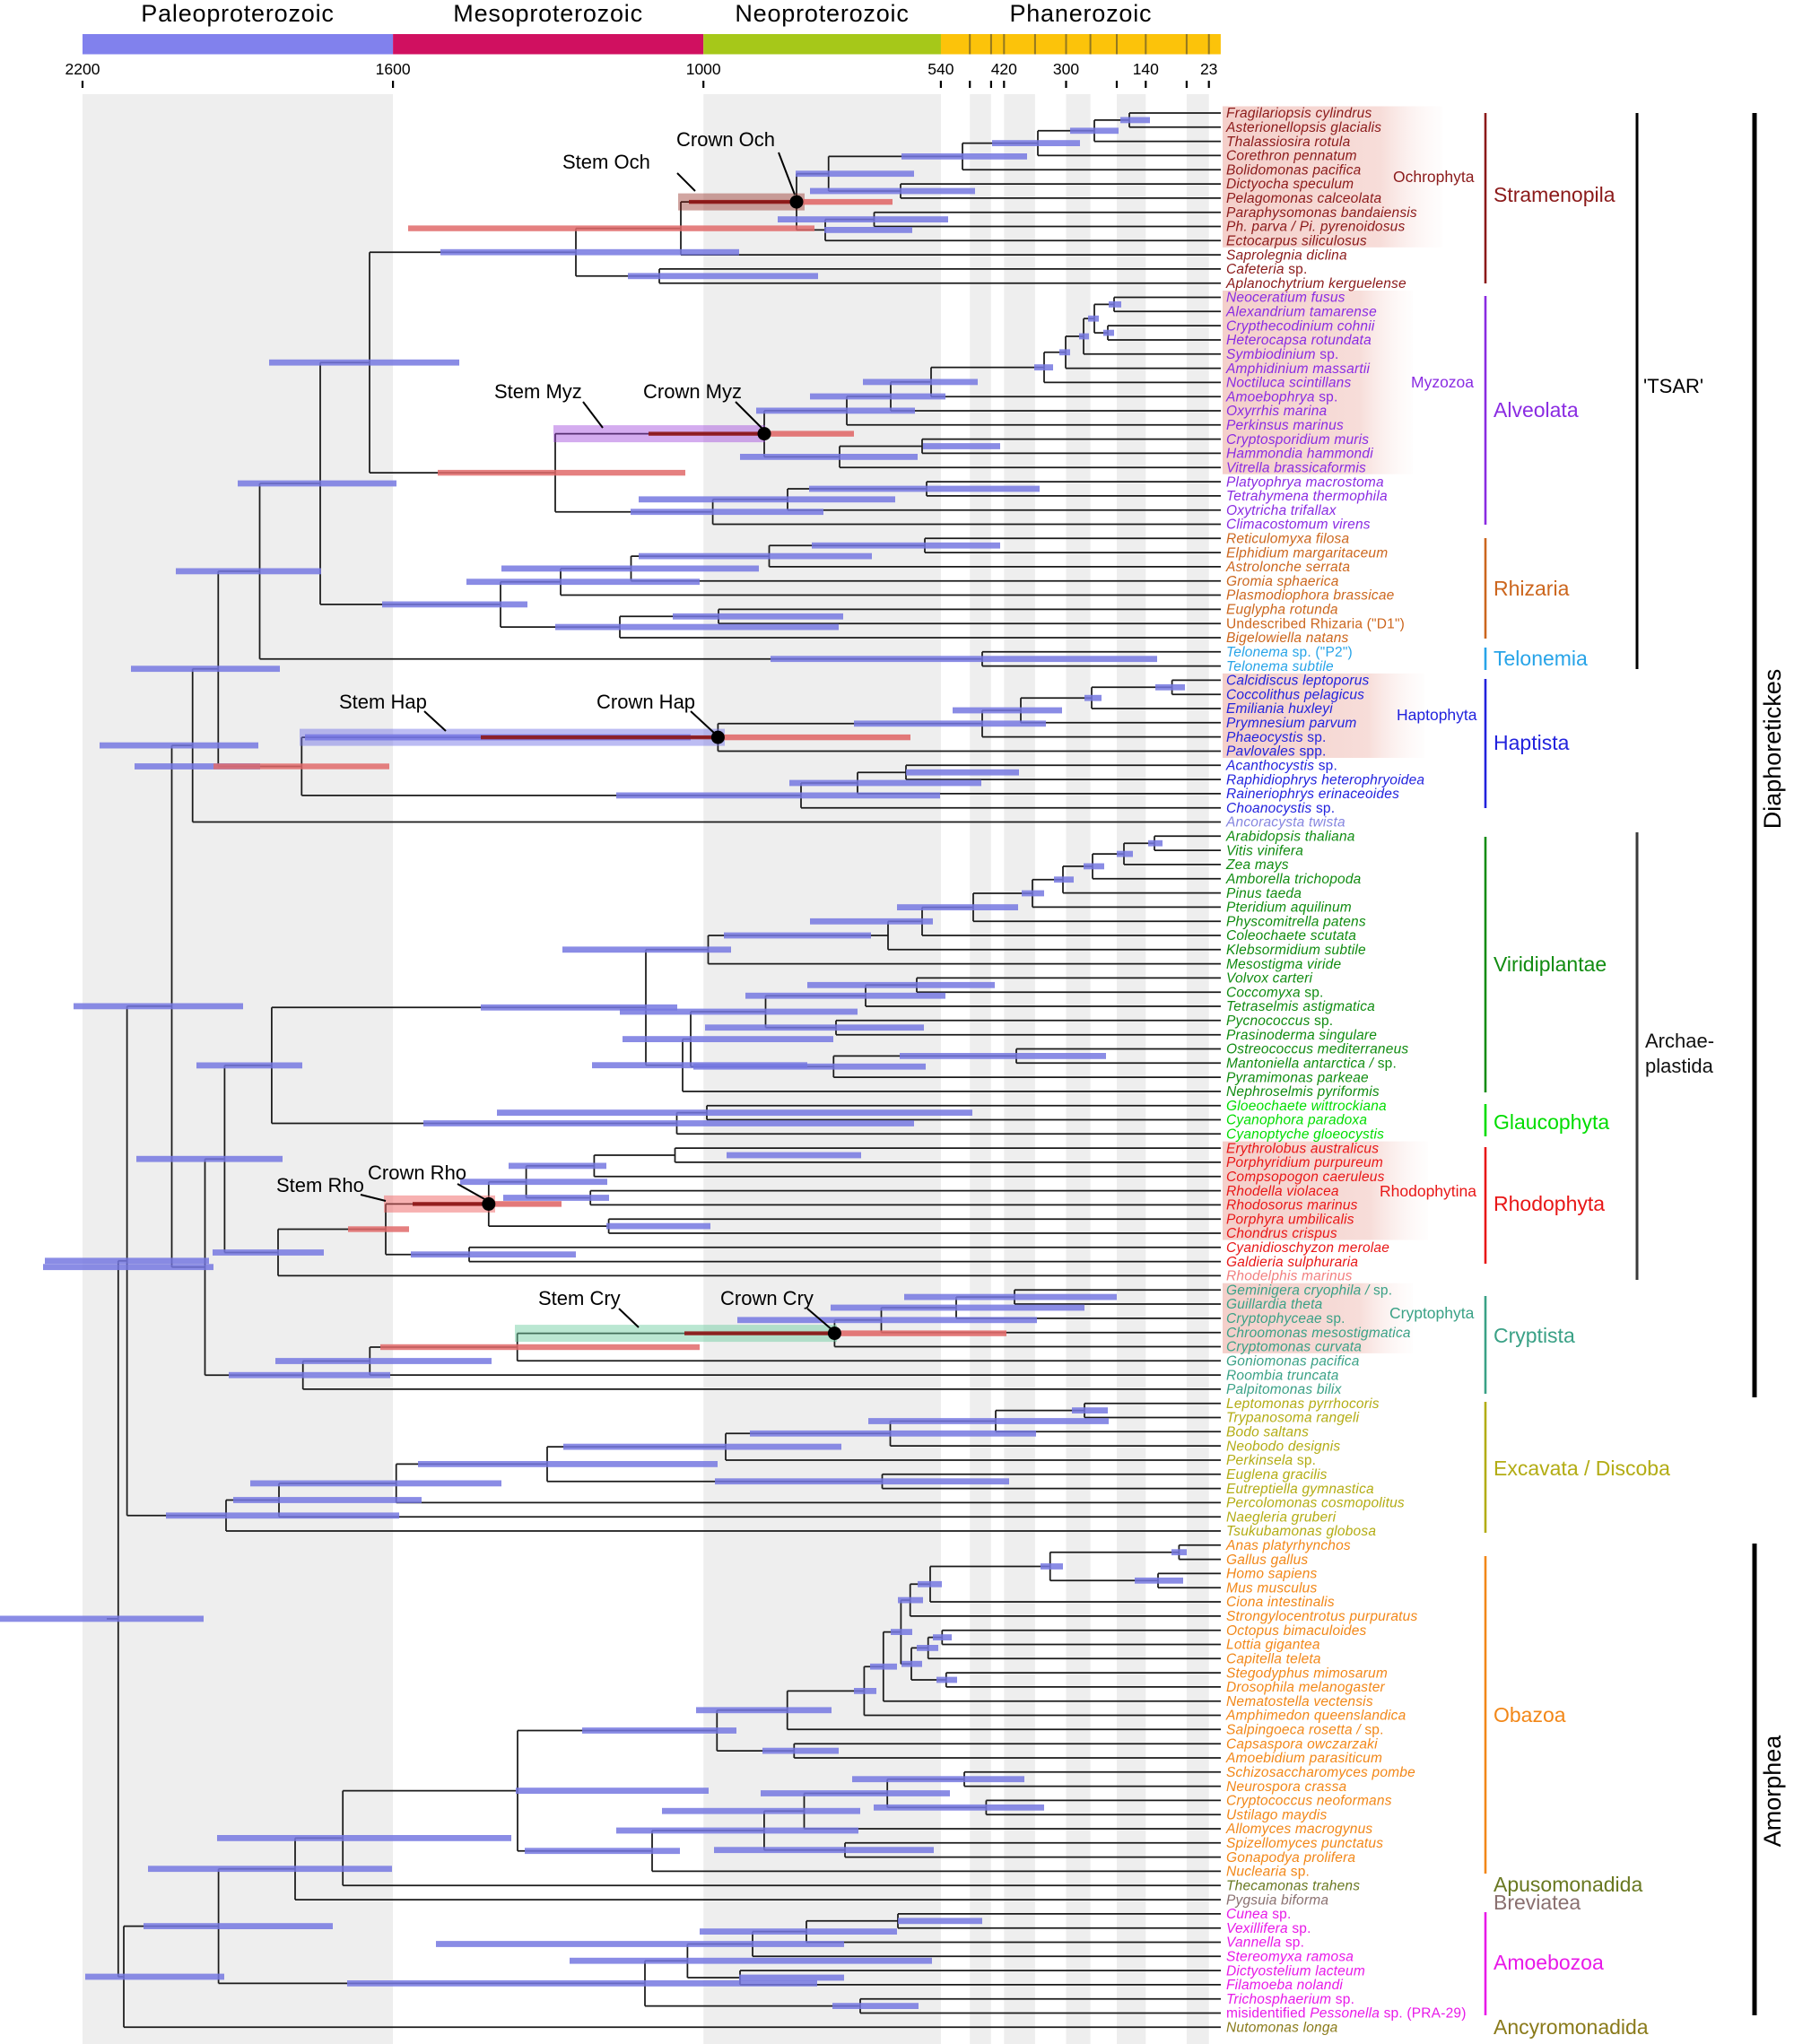 The width and height of the screenshot is (1794, 2044). Describe the element at coordinates (1299, 340) in the screenshot. I see `svg-text: Heterocapsa rotundata` at that location.